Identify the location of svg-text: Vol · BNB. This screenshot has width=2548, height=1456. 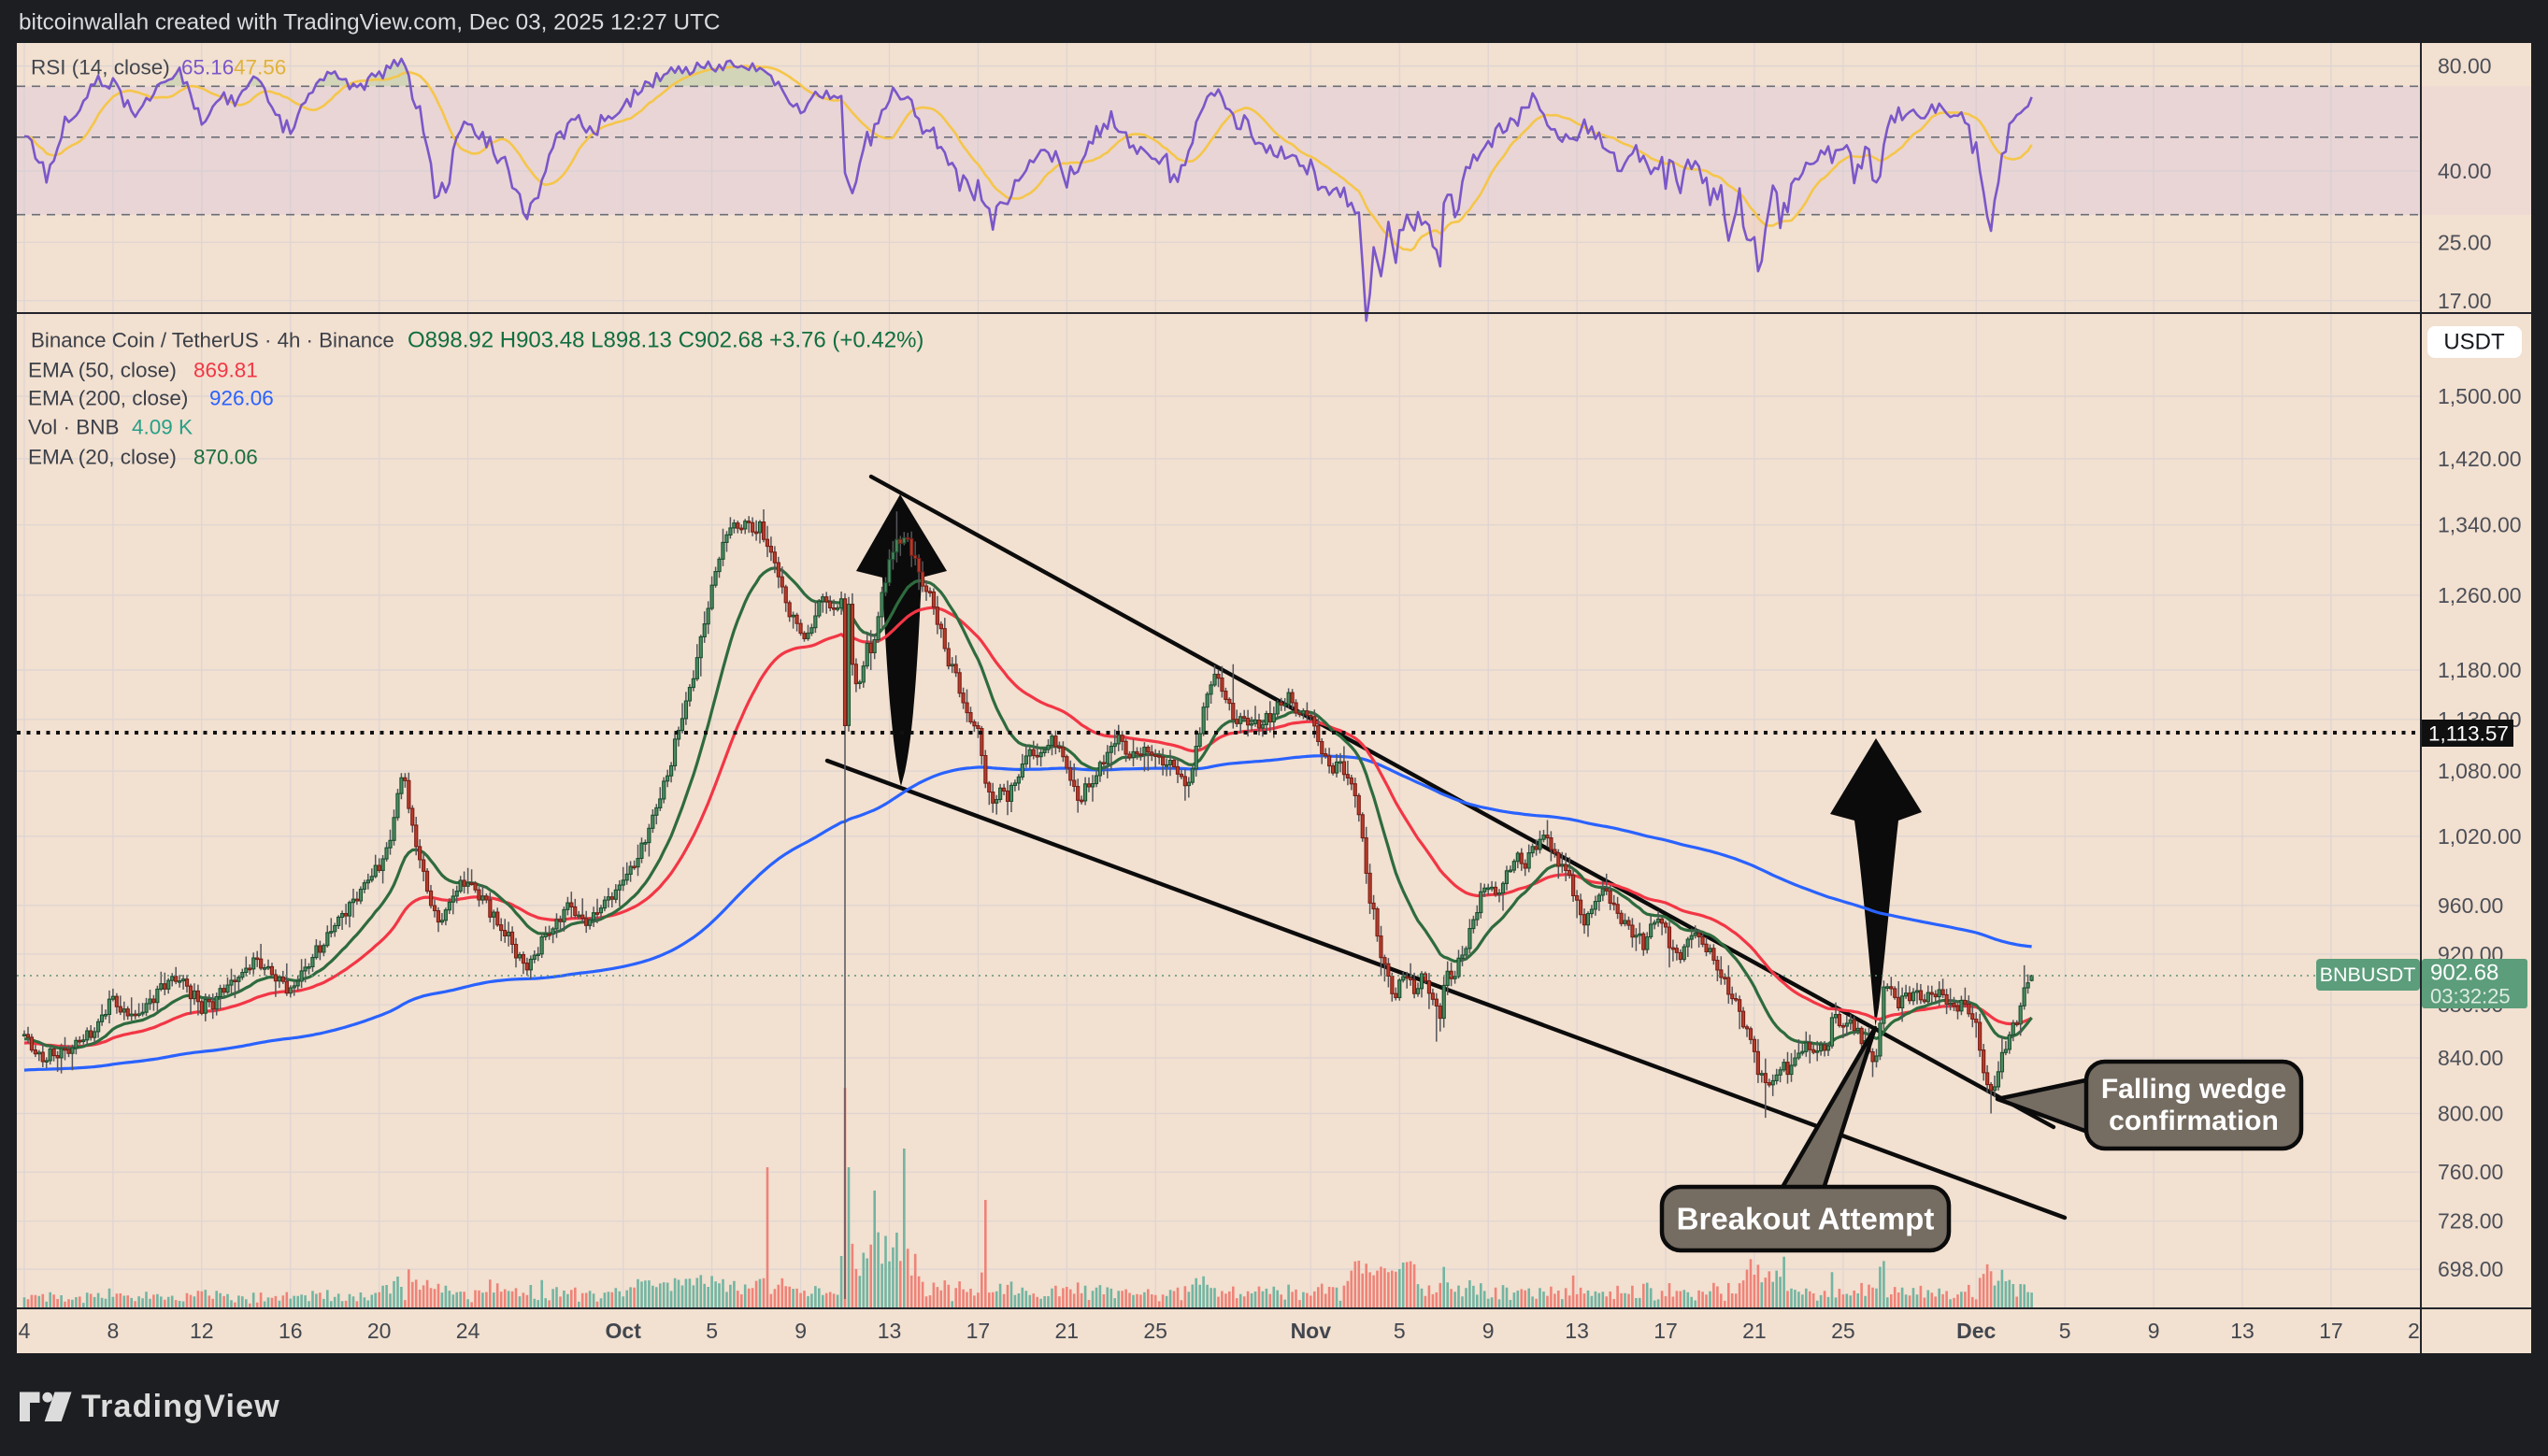
(74, 427).